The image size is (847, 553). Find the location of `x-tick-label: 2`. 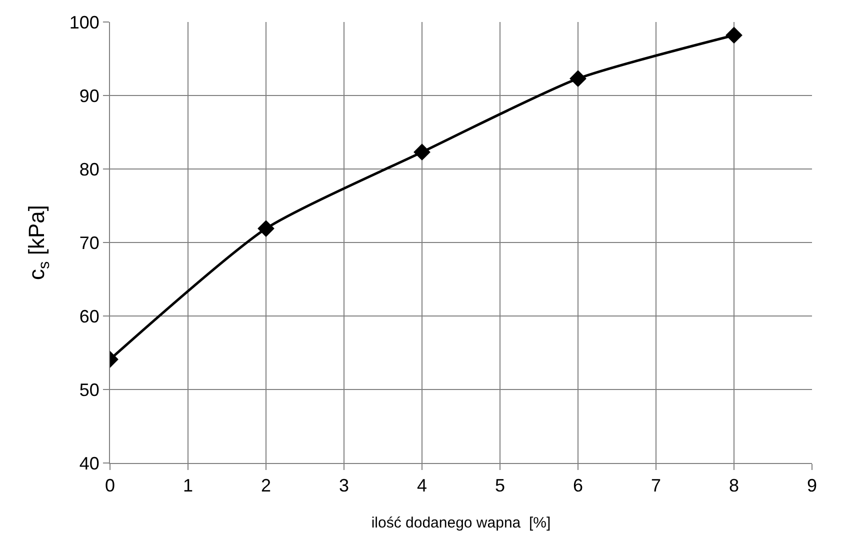

x-tick-label: 2 is located at coordinates (266, 486).